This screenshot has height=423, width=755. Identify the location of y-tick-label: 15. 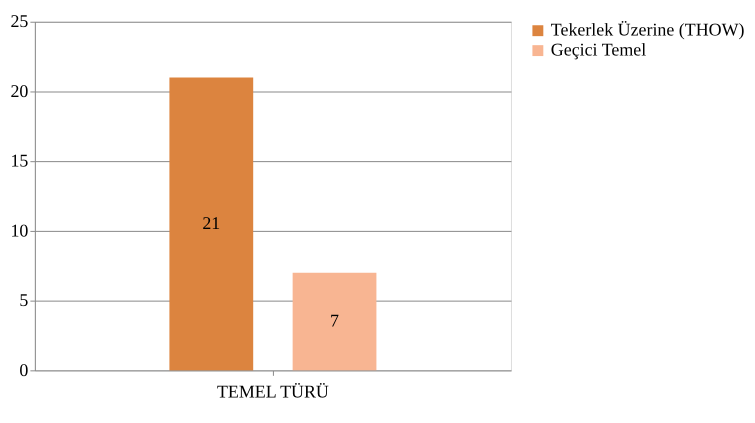
(19, 160).